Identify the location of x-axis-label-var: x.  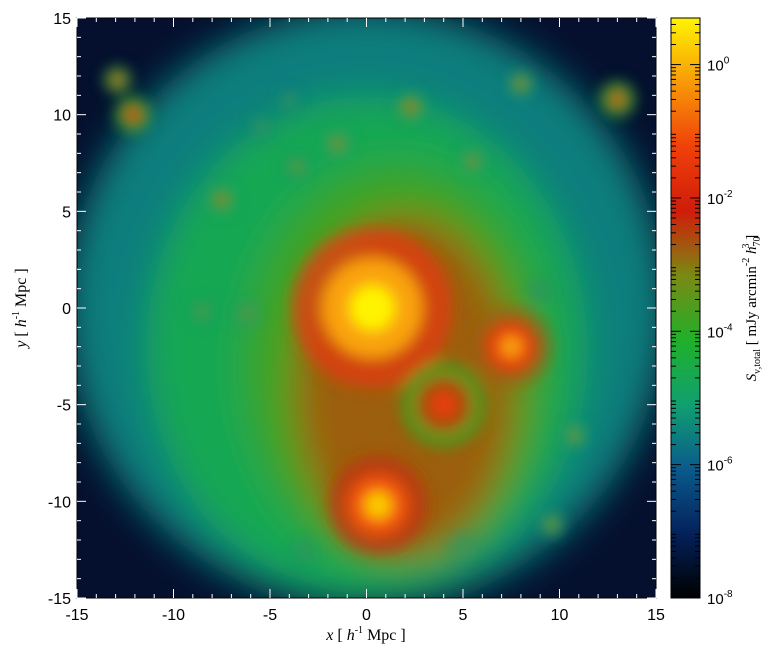
(329, 635).